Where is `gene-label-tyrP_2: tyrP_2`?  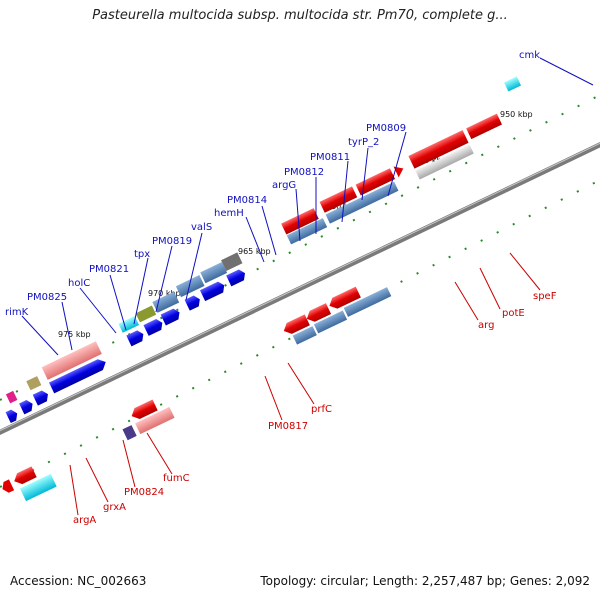 gene-label-tyrP_2: tyrP_2 is located at coordinates (363, 142).